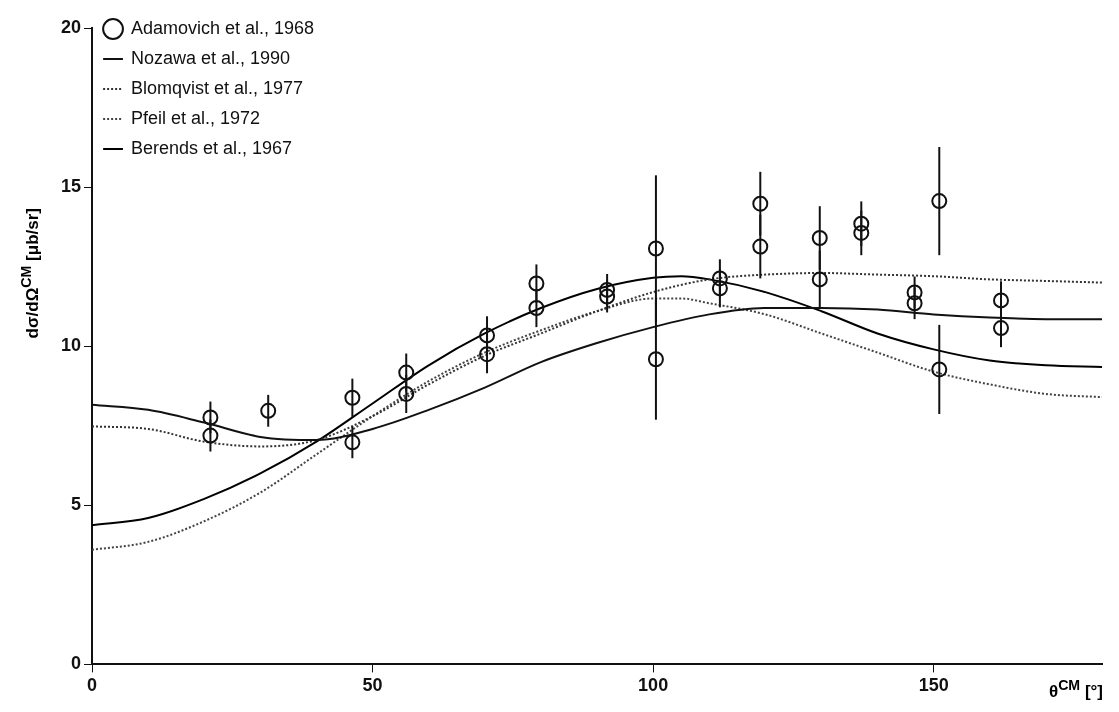 This screenshot has height=712, width=1119. I want to click on y-tick-label: 20, so click(71, 26).